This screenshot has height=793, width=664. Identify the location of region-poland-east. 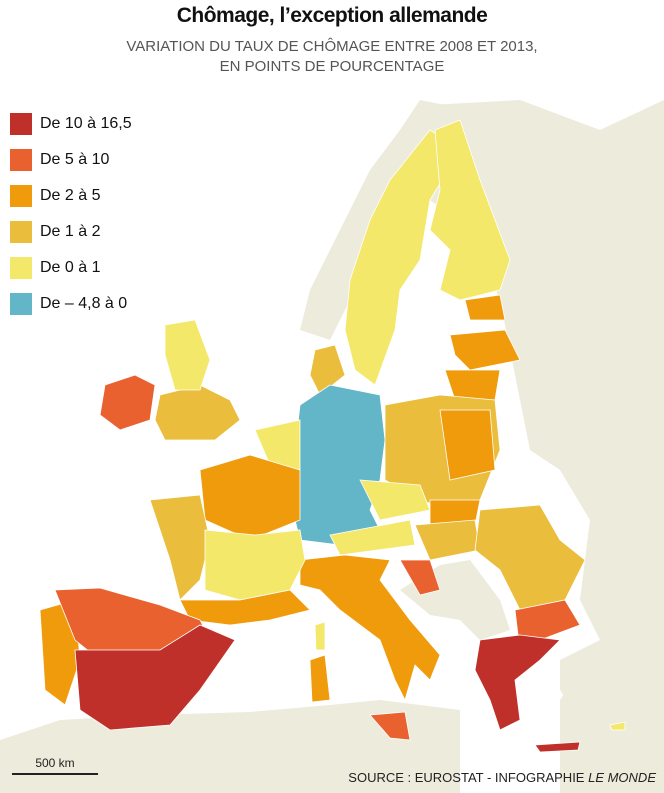
(467, 445).